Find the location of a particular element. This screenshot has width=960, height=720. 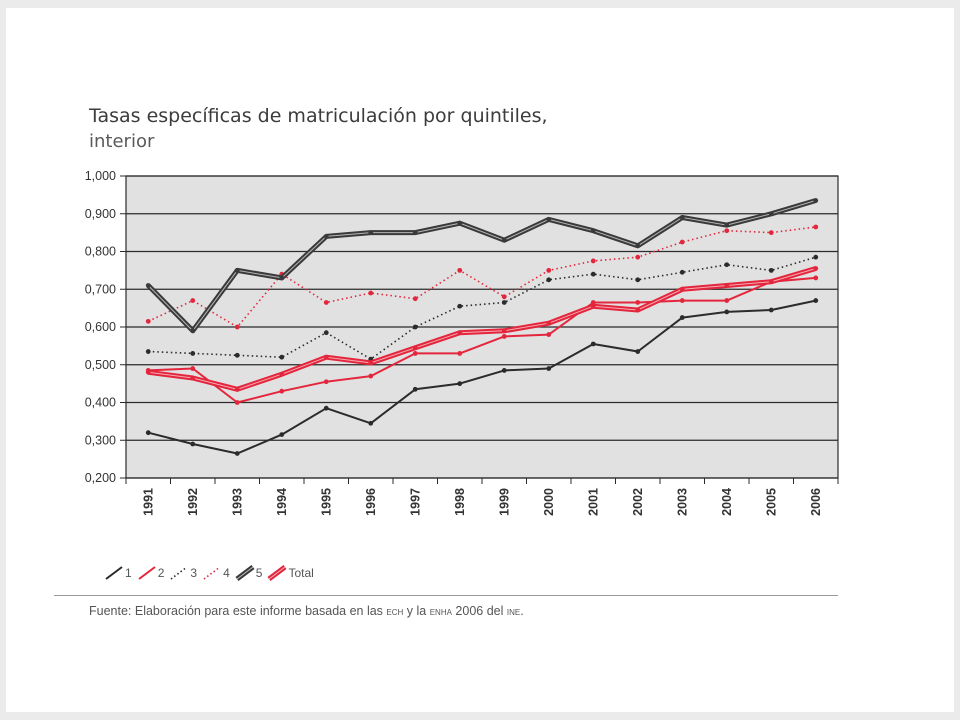

legend-label-3: 3 is located at coordinates (194, 573).